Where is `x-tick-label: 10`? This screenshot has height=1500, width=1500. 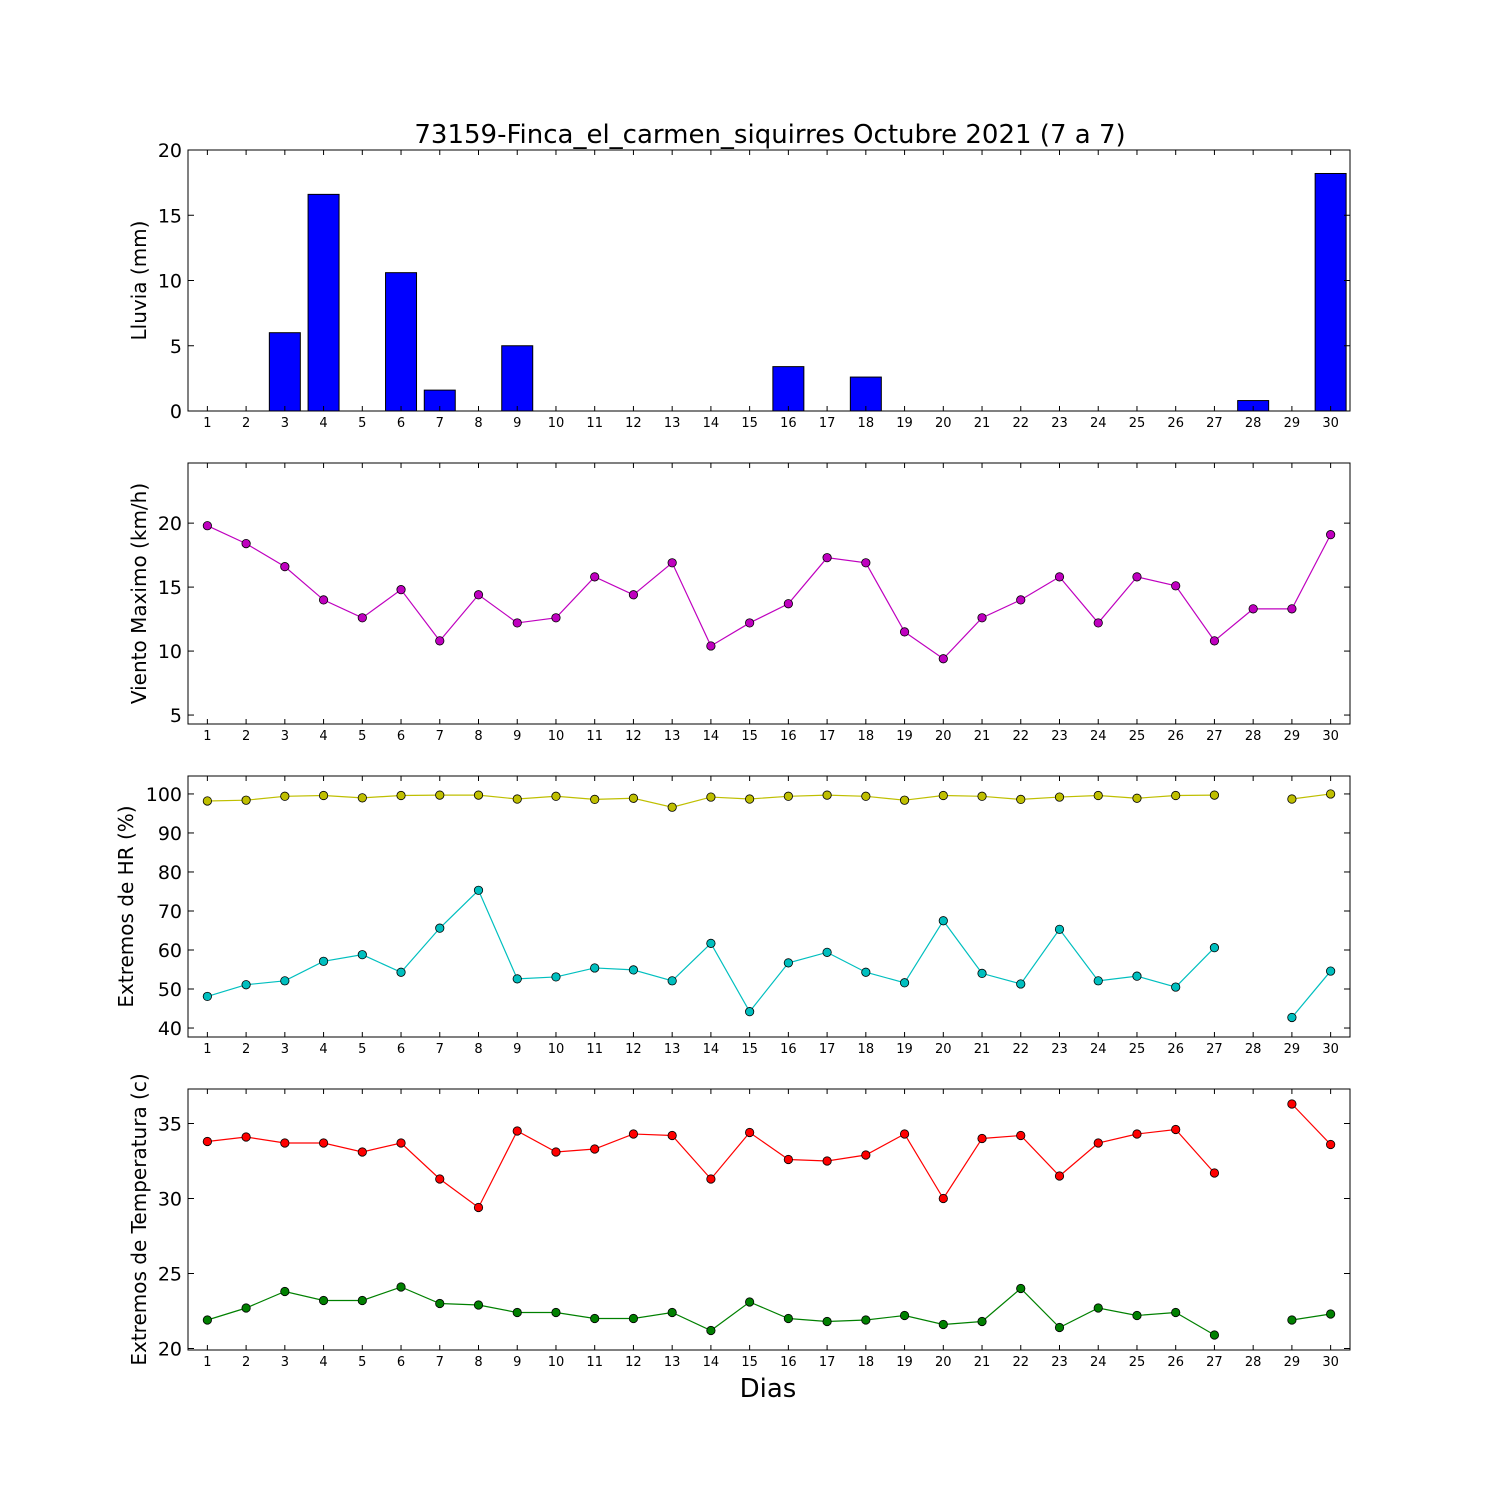
x-tick-label: 10 is located at coordinates (556, 736).